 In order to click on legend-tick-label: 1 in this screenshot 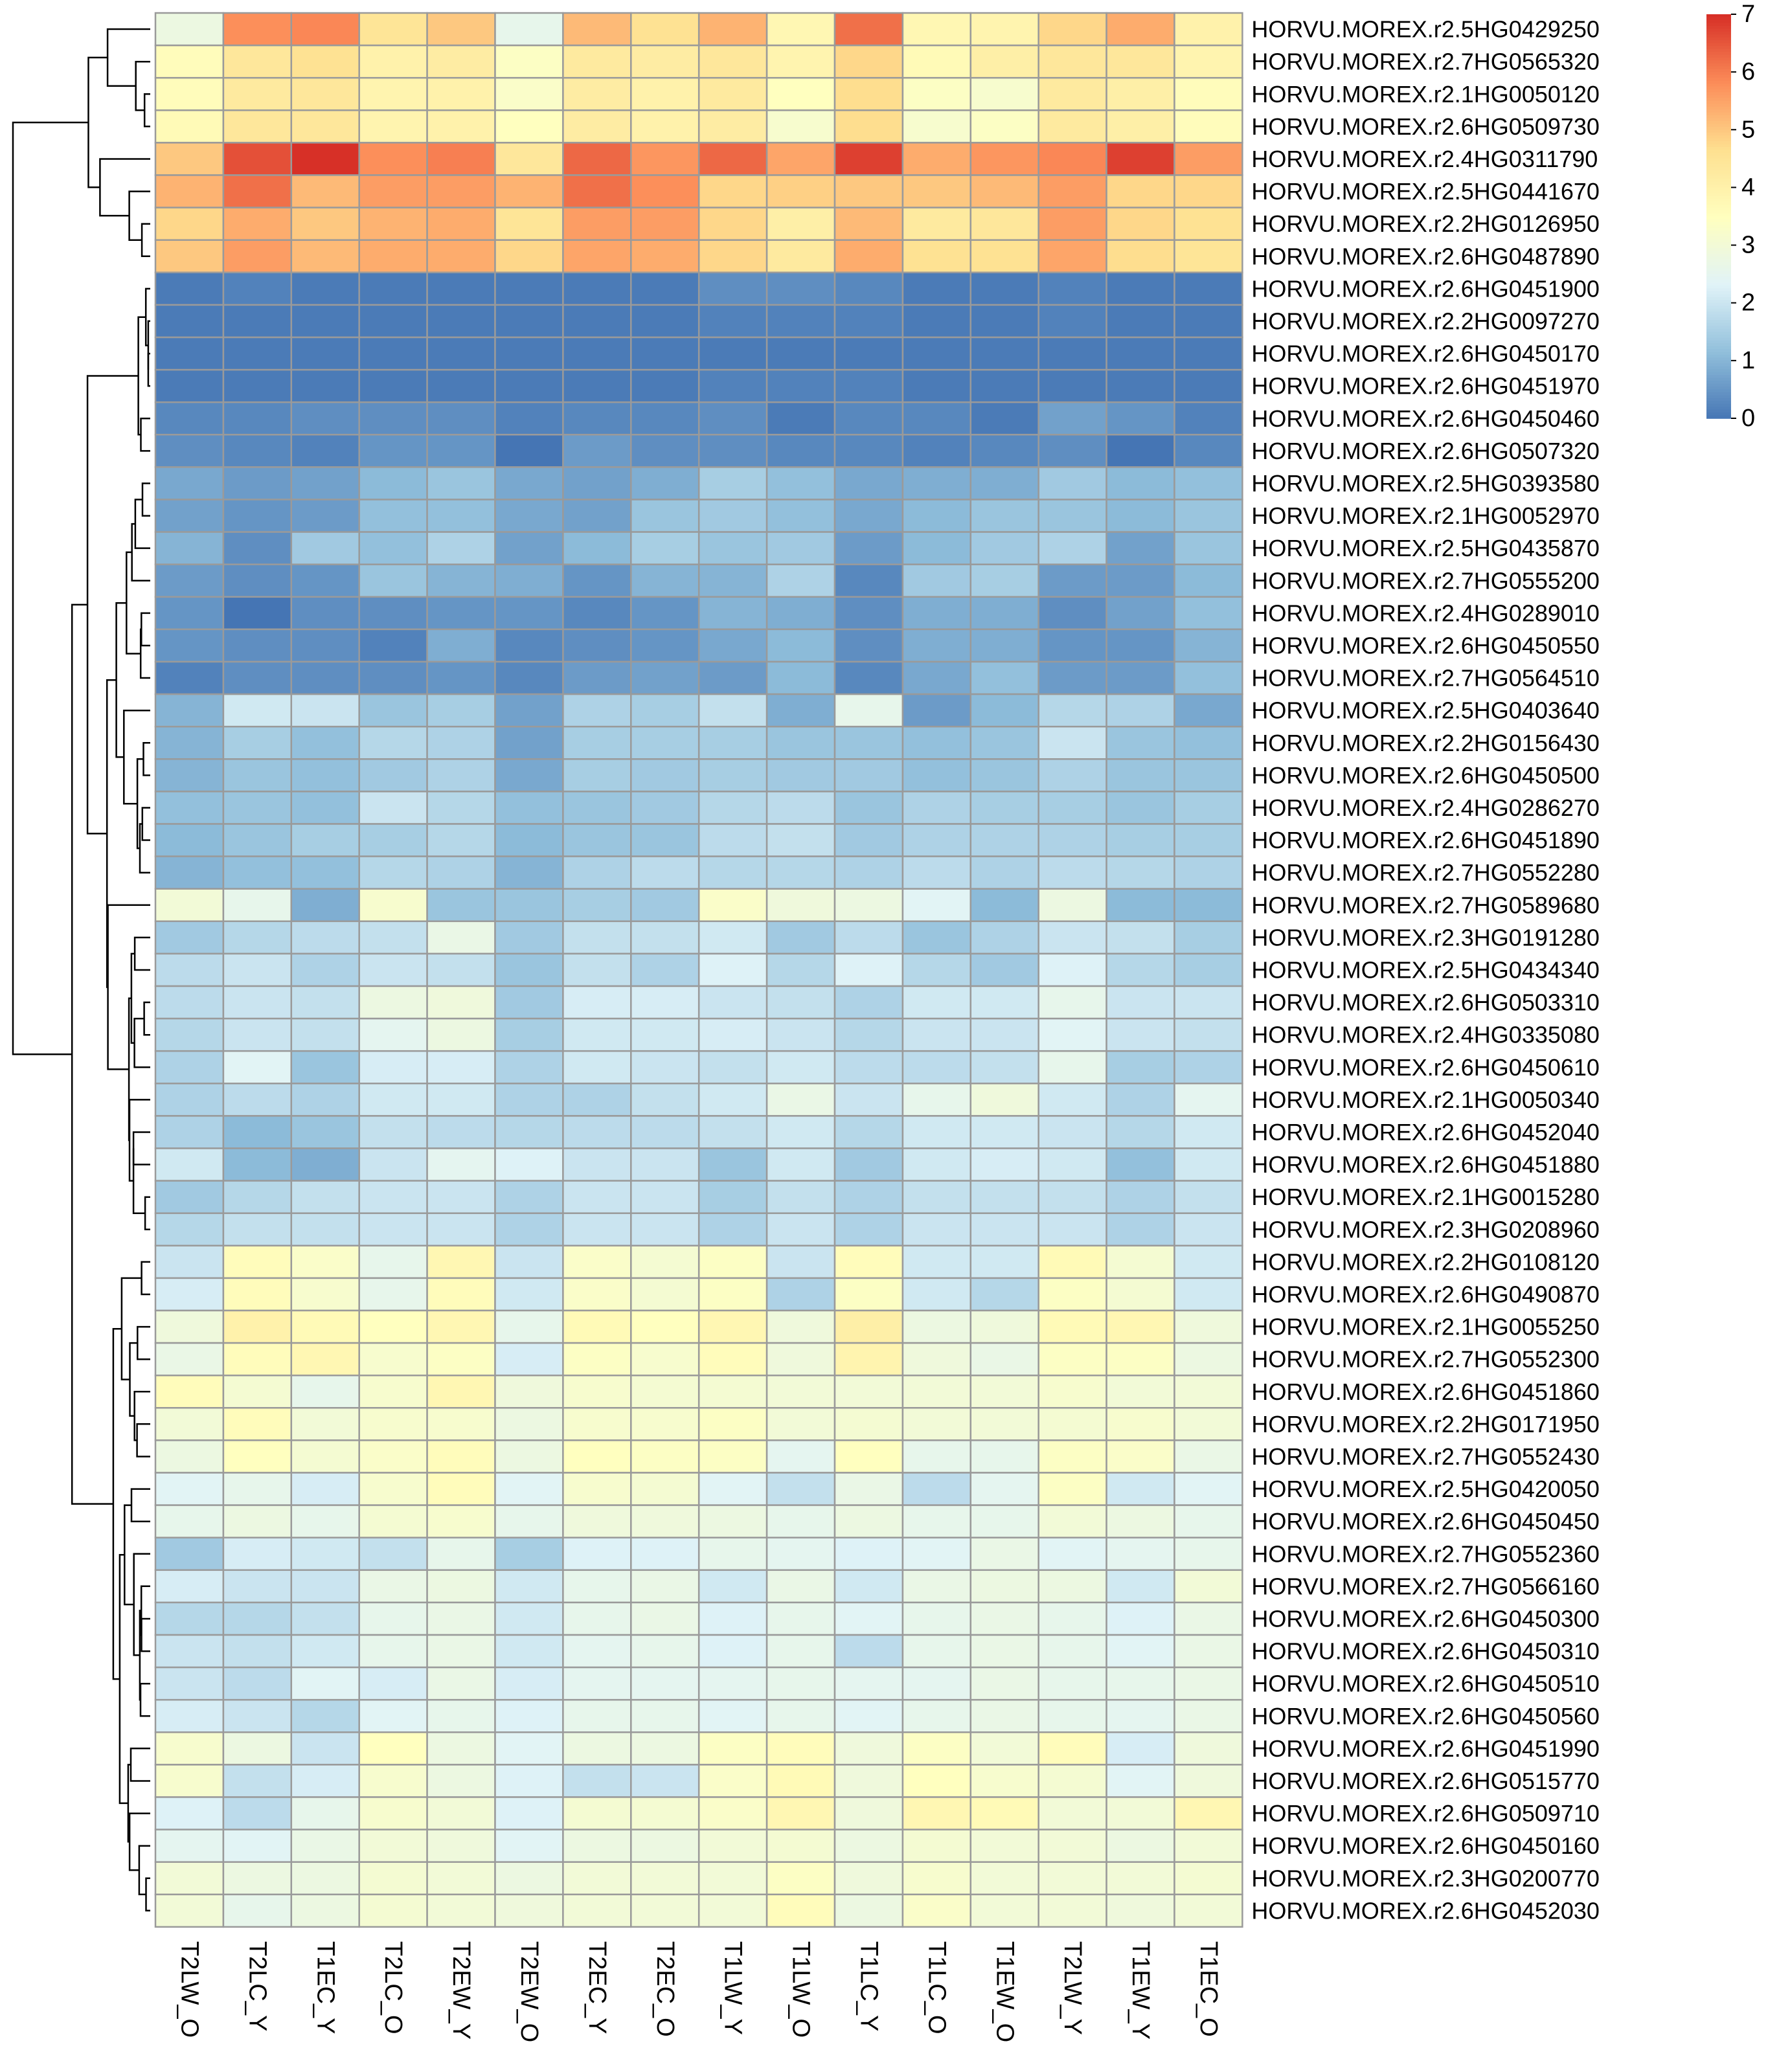, I will do `click(1748, 360)`.